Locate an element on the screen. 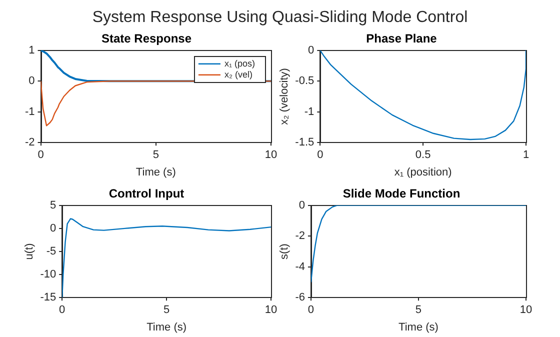 This screenshot has height=337, width=560. y-axis-title: x₂ (velocity) is located at coordinates (284, 96).